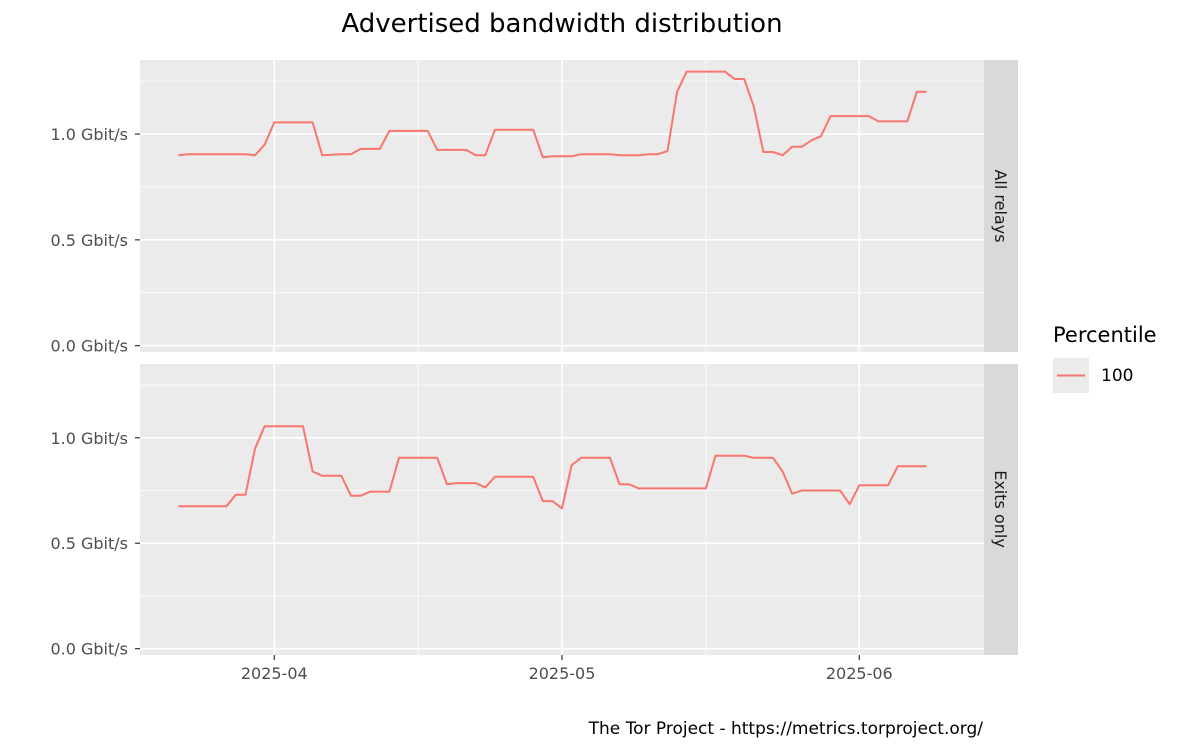 Image resolution: width=1200 pixels, height=750 pixels. I want to click on x-tick-label: 2025-04, so click(274, 673).